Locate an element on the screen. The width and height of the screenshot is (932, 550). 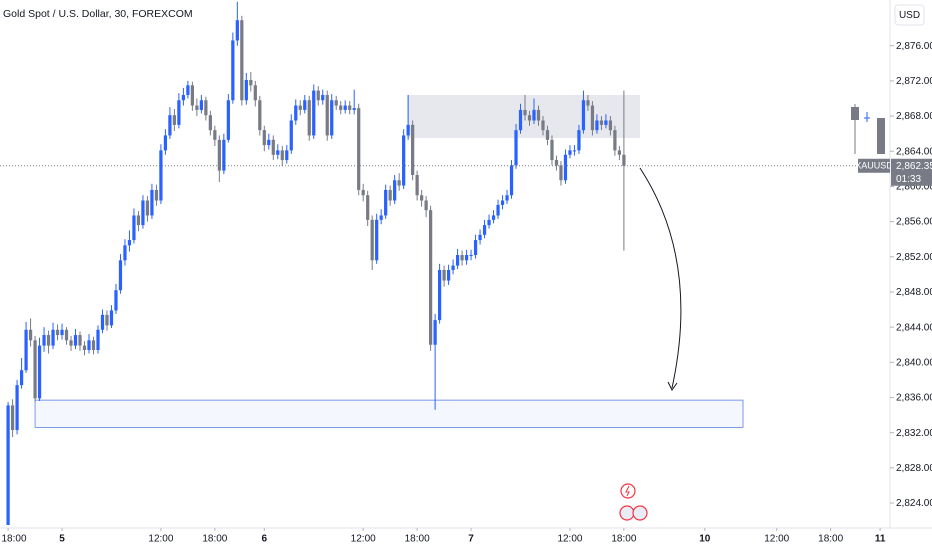
y-tick-label: 2,876.00 is located at coordinates (914, 46).